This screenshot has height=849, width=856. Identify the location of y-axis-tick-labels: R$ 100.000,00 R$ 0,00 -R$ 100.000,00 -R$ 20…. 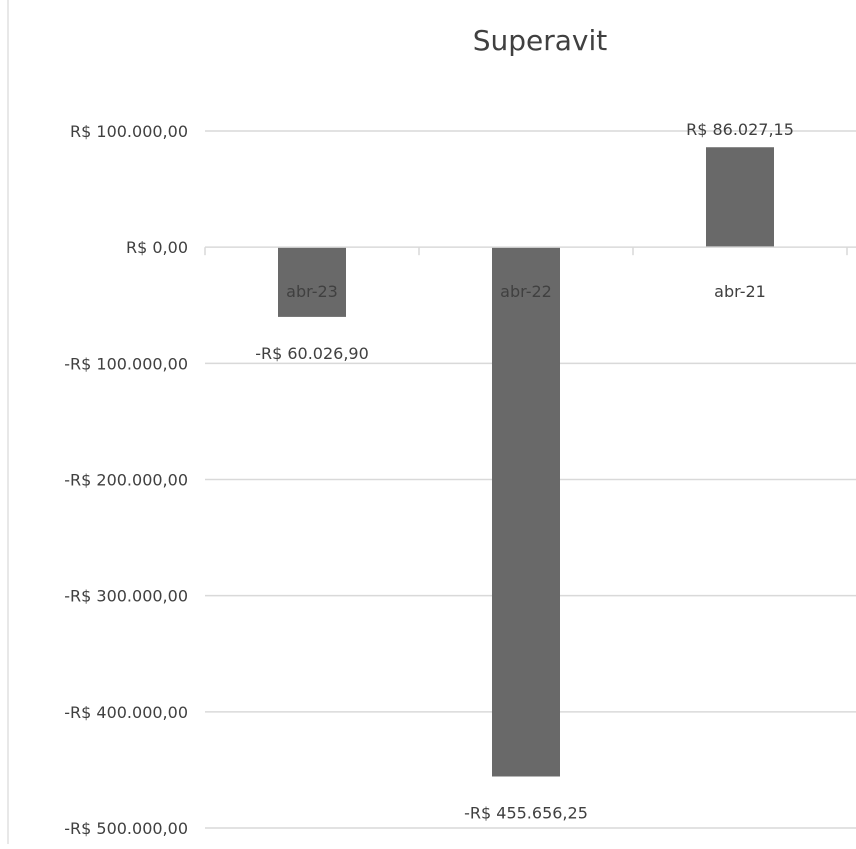
(126, 480).